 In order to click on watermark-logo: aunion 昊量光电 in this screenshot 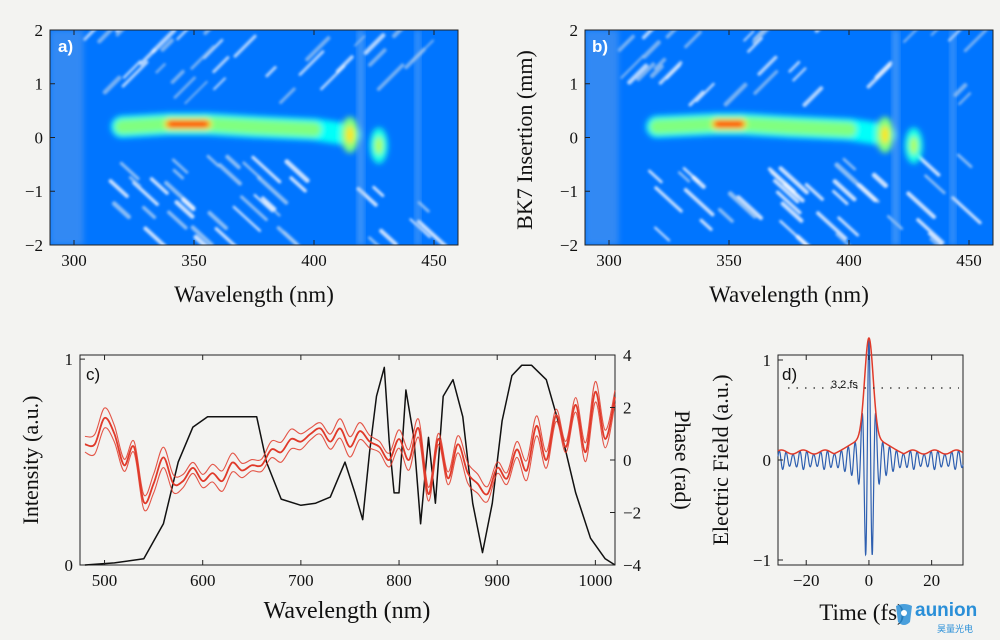, I will do `click(943, 618)`.